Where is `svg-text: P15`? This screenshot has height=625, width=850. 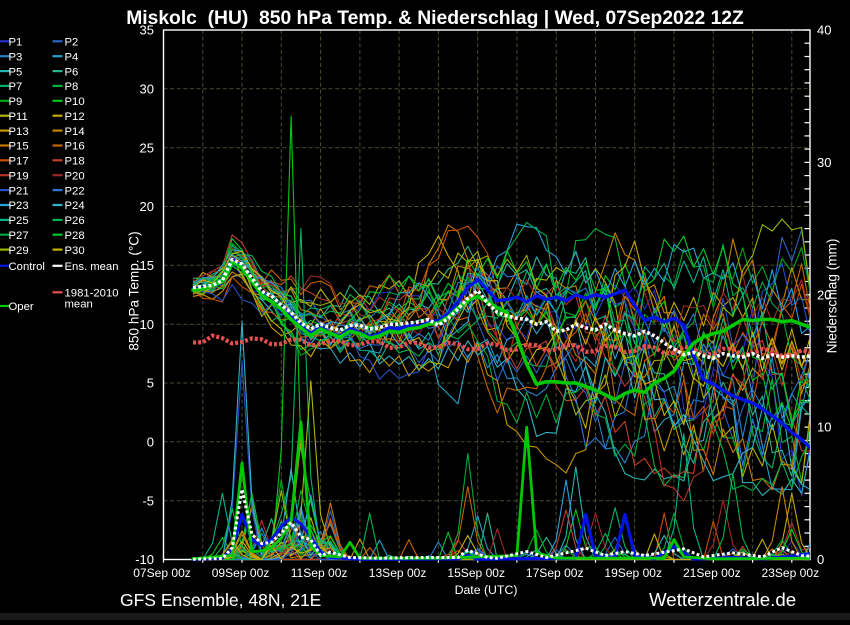 svg-text: P15 is located at coordinates (19, 147).